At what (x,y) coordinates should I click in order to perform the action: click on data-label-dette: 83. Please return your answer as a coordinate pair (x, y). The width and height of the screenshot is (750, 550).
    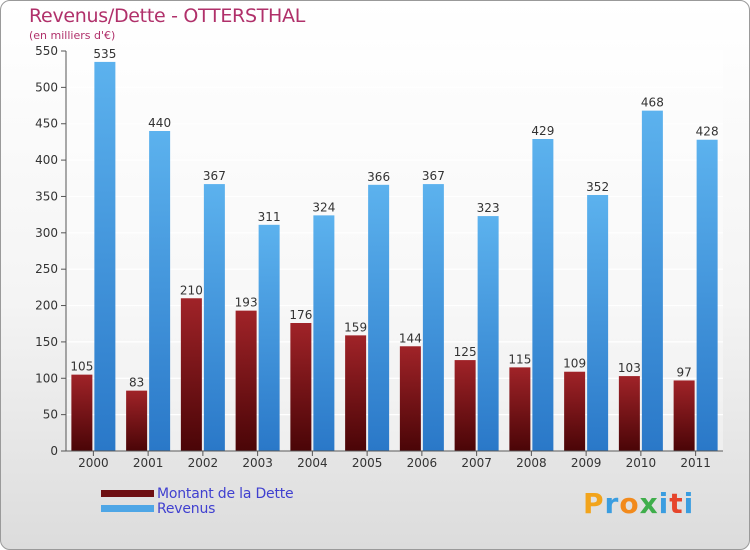
    Looking at the image, I should click on (136, 383).